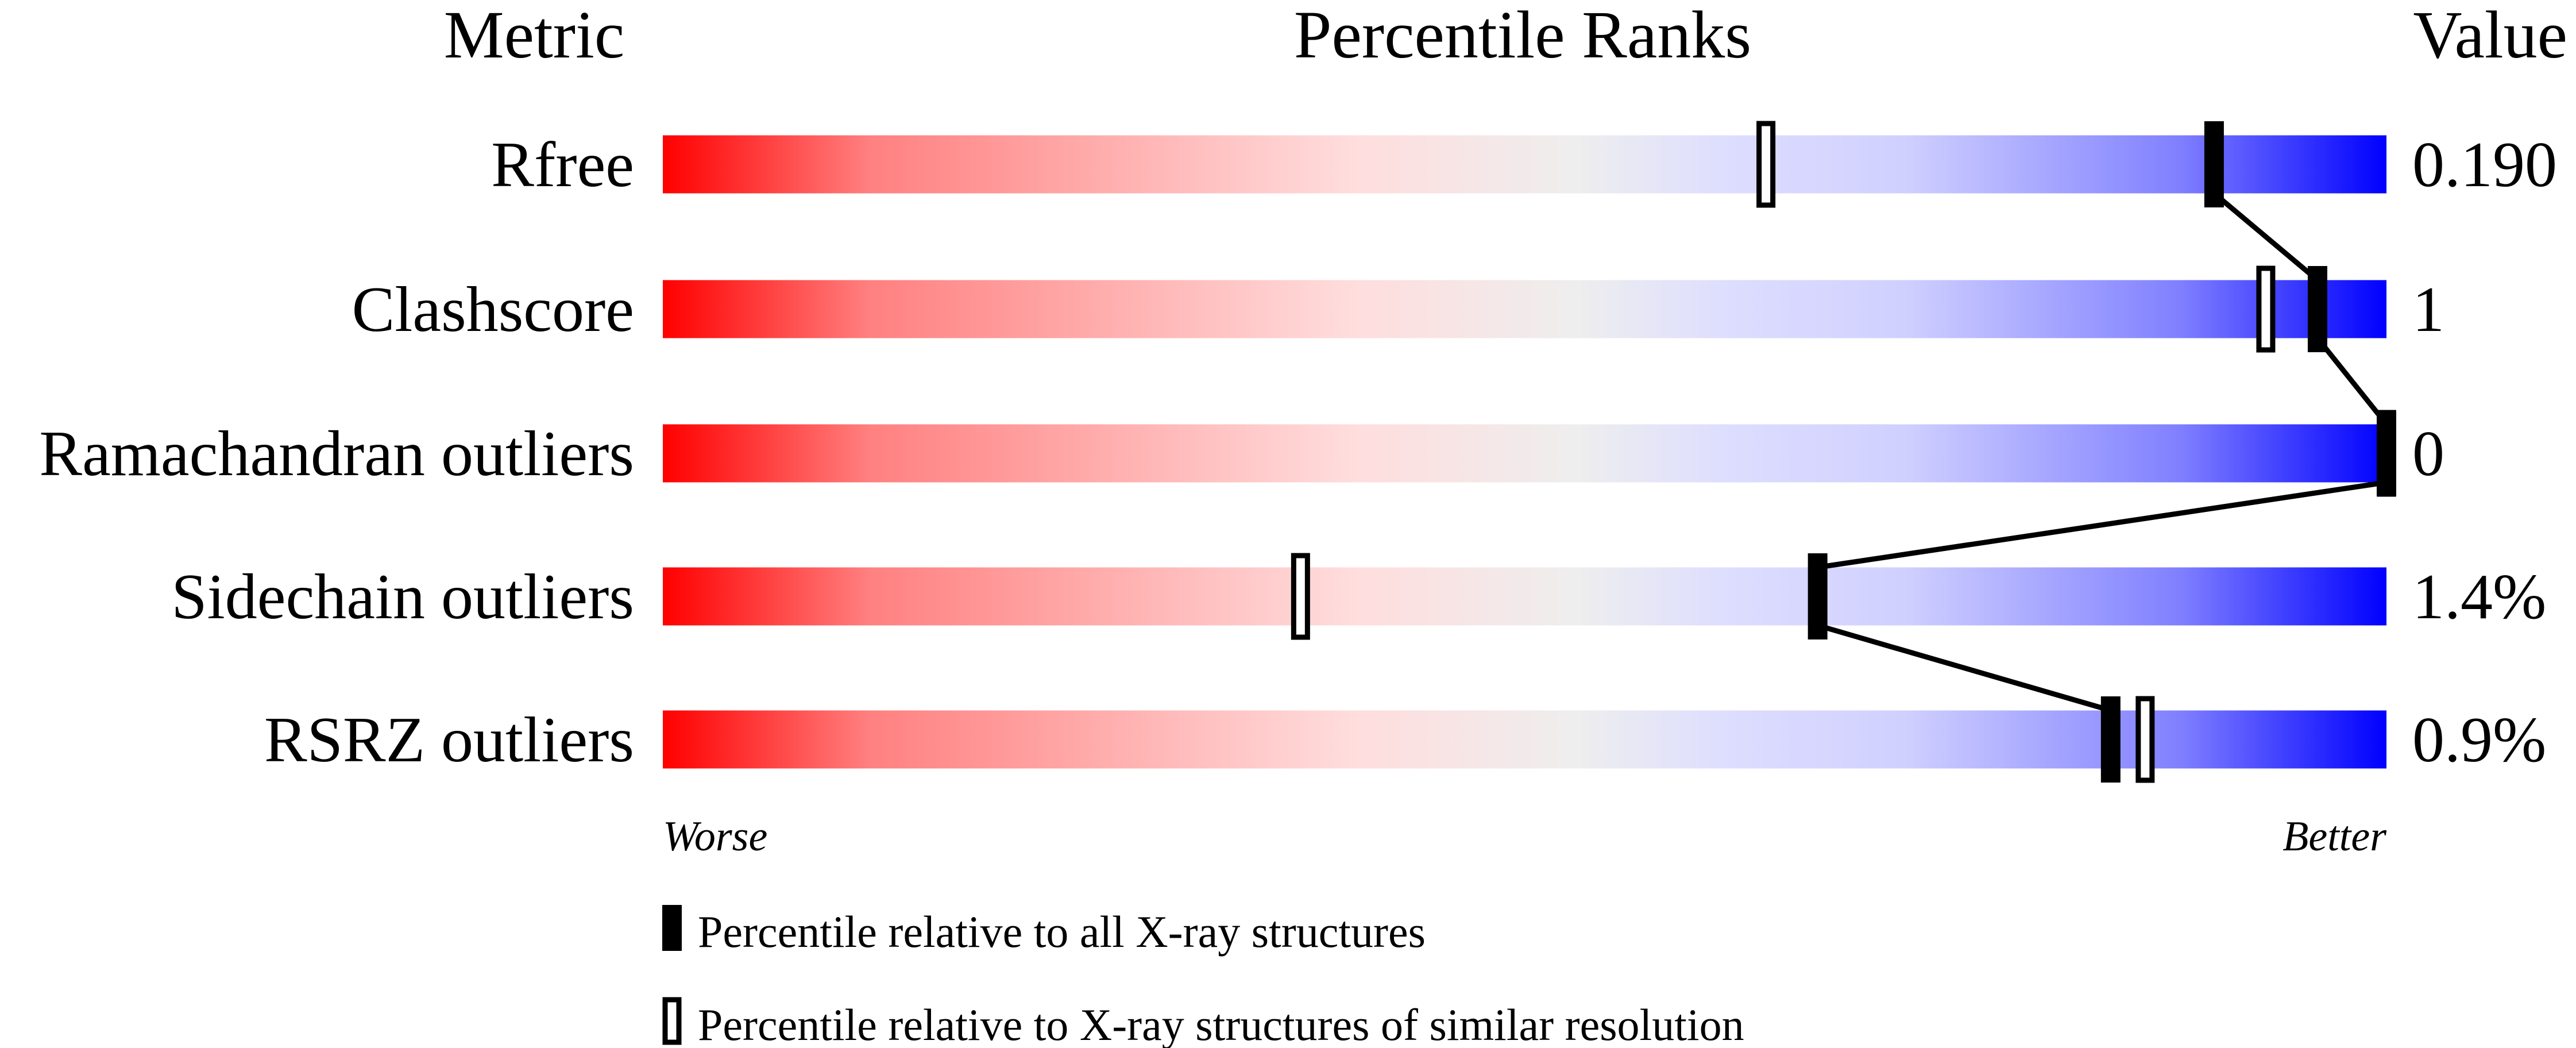  Describe the element at coordinates (562, 165) in the screenshot. I see `metric-label: Rfree` at that location.